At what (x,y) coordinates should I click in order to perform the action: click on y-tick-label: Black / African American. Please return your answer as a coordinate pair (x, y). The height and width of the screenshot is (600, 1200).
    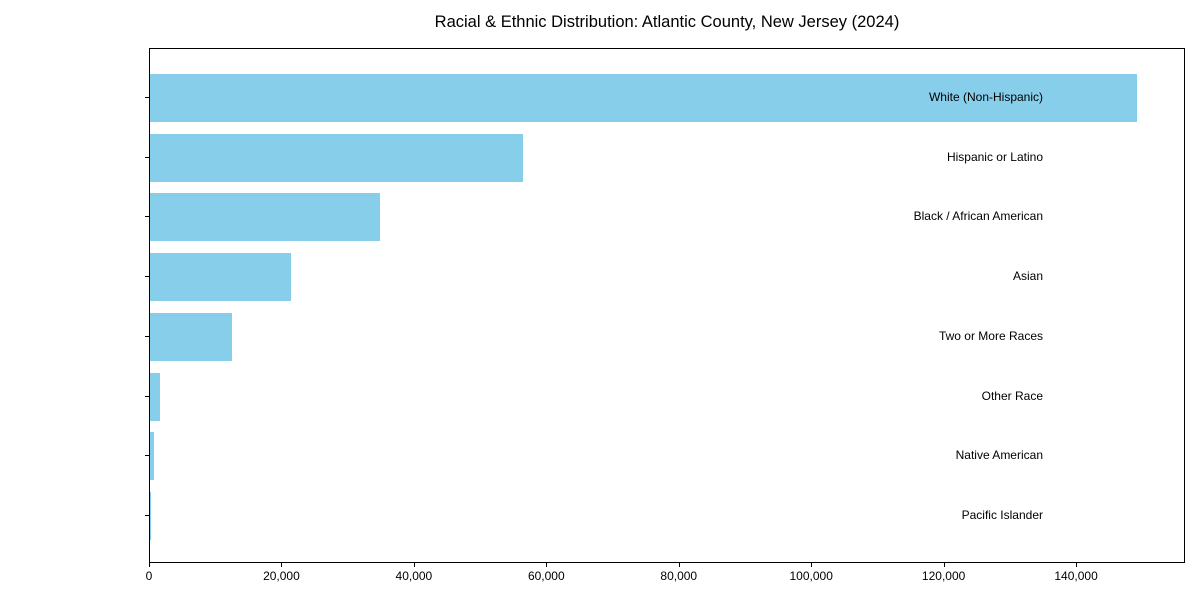
    Looking at the image, I should click on (978, 216).